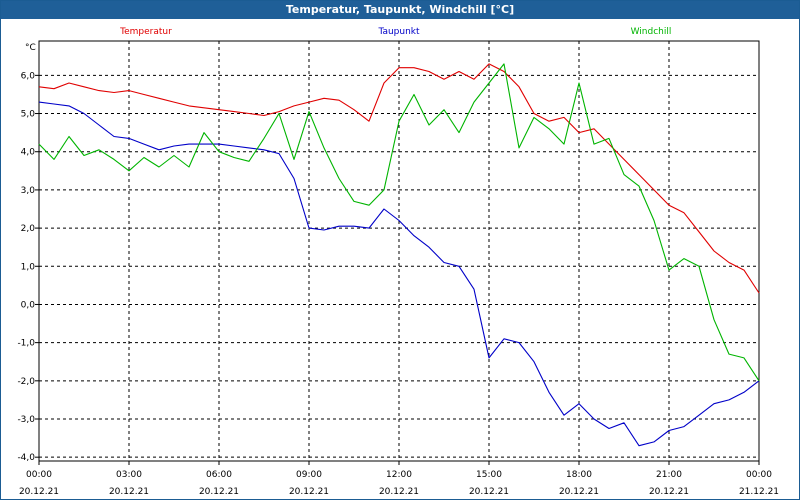  Describe the element at coordinates (26, 344) in the screenshot. I see `y-tick-label: -1,0` at that location.